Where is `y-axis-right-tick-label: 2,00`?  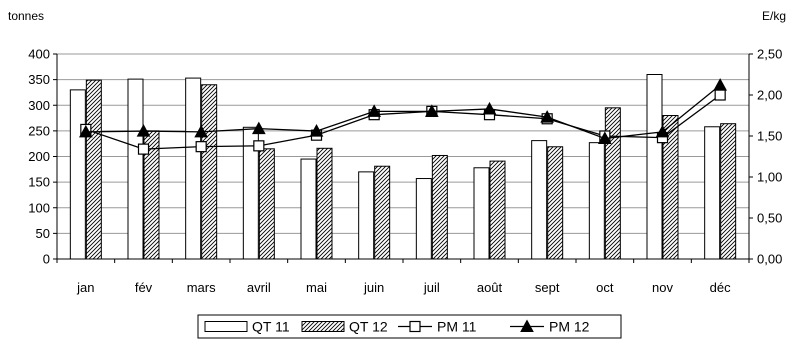
y-axis-right-tick-label: 2,00 is located at coordinates (769, 95).